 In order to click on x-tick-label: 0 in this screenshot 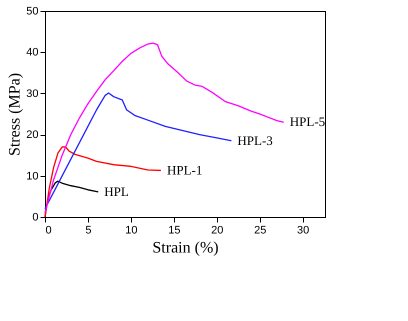, I will do `click(49, 230)`.